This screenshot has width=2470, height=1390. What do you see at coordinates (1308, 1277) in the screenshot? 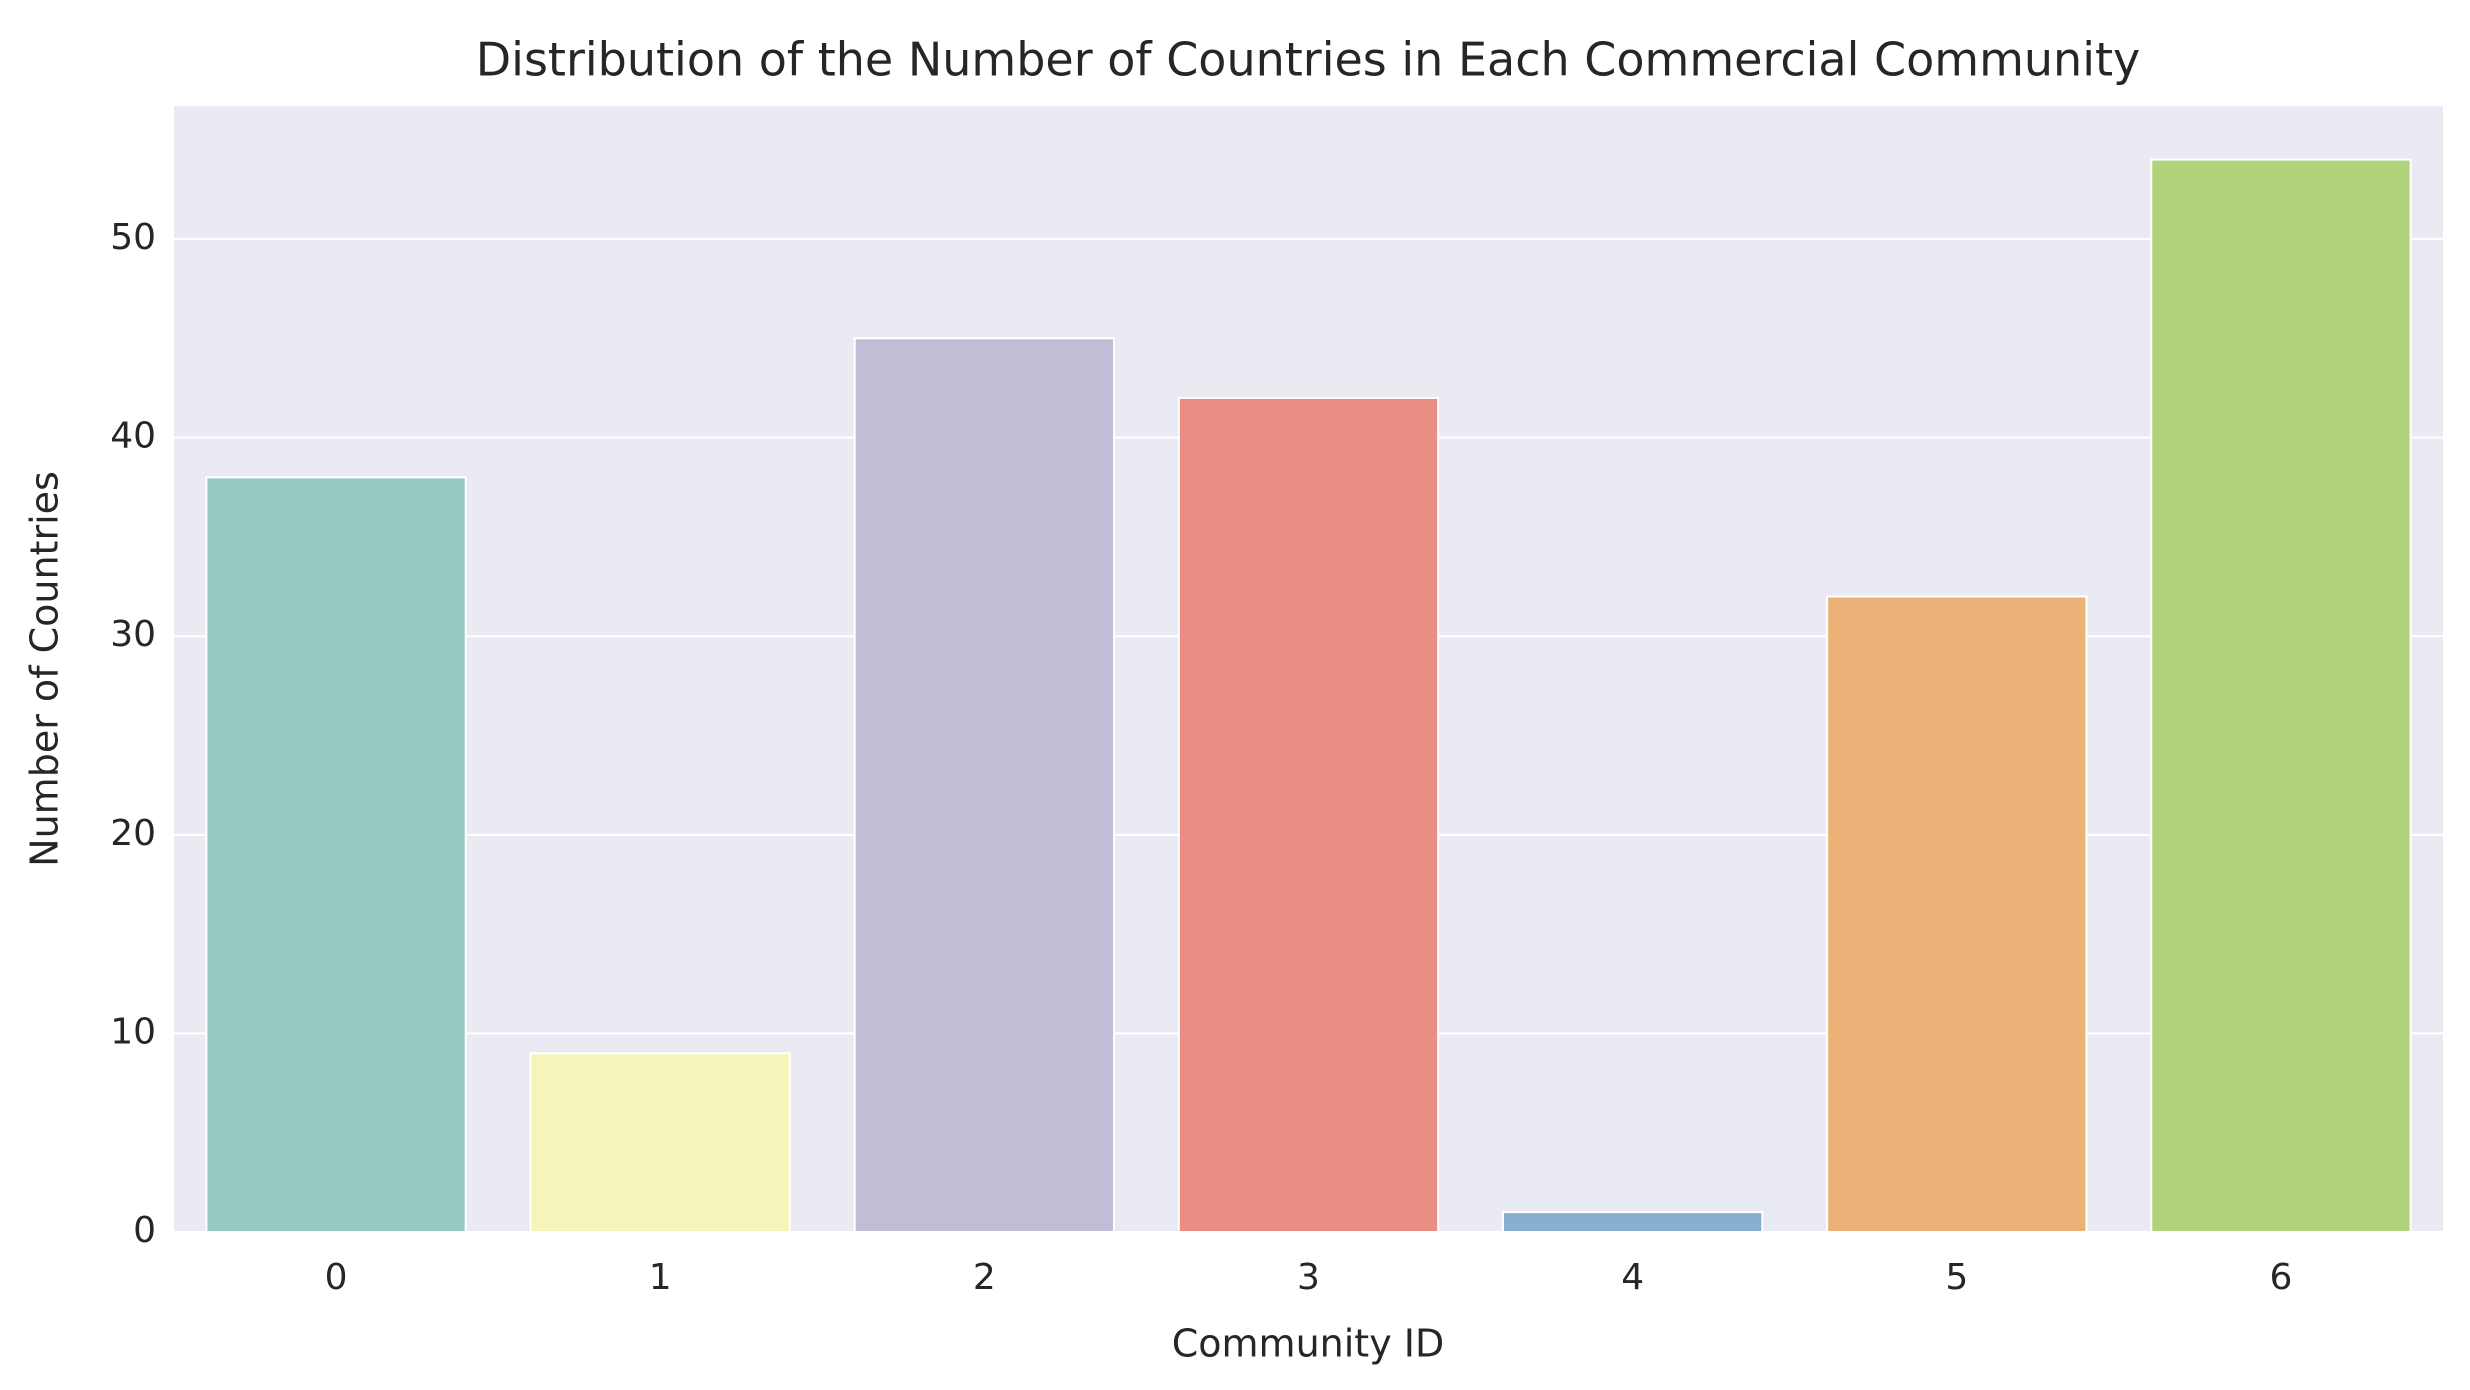
I see `x-tick-label: 3` at bounding box center [1308, 1277].